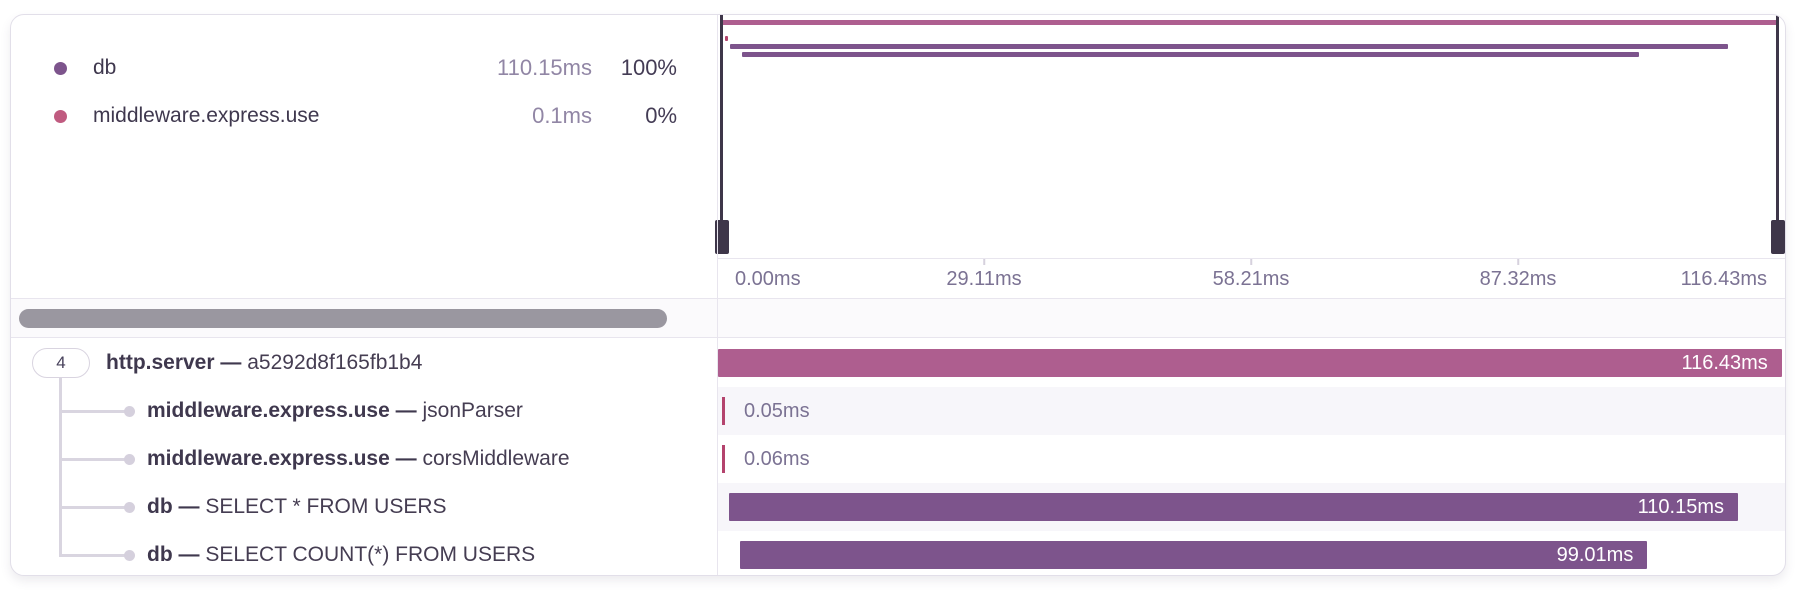 Image resolution: width=1800 pixels, height=594 pixels. I want to click on legend-op-label: db, so click(105, 67).